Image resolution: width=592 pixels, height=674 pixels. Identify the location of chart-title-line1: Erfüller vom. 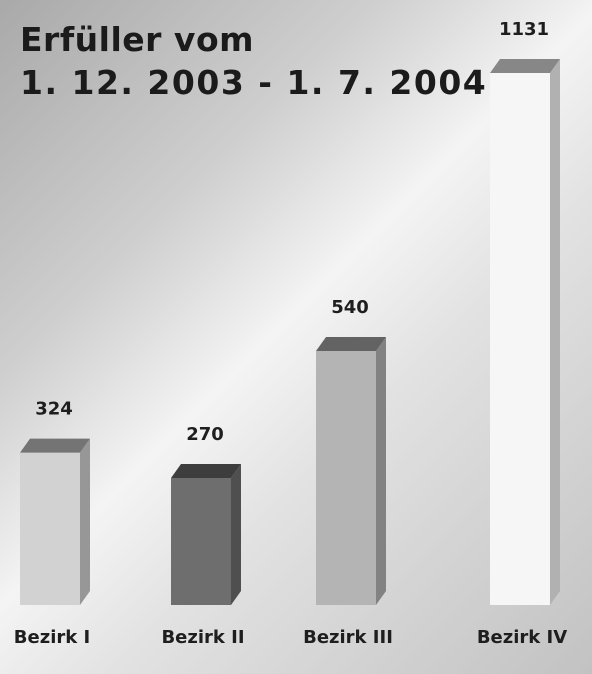
(137, 39).